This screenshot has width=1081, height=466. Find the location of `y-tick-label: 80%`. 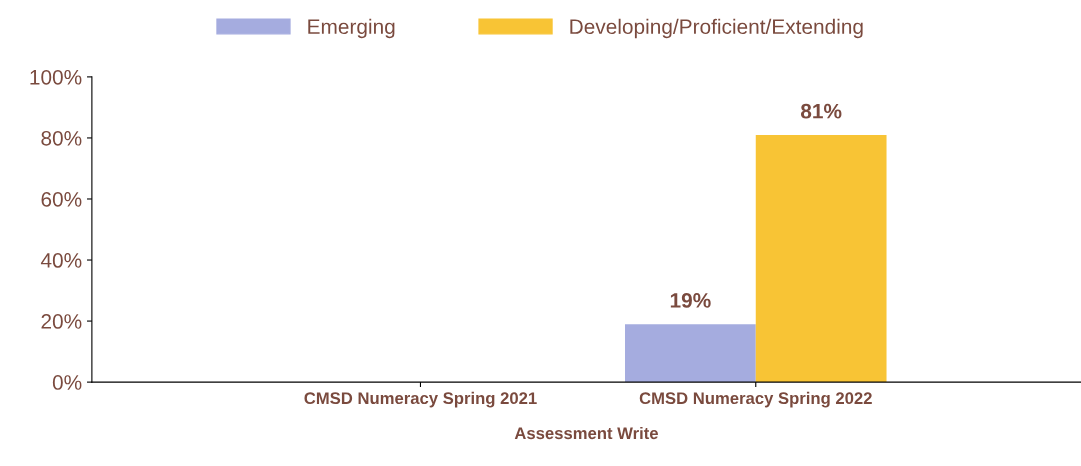

y-tick-label: 80% is located at coordinates (61, 138).